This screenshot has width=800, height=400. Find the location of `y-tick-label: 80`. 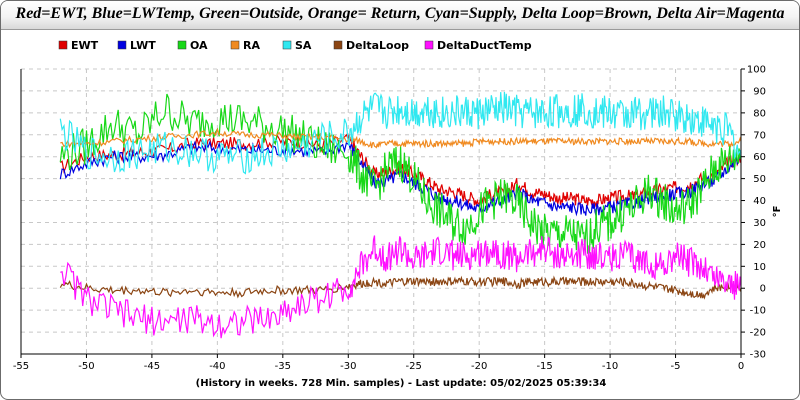

y-tick-label: 80 is located at coordinates (759, 113).